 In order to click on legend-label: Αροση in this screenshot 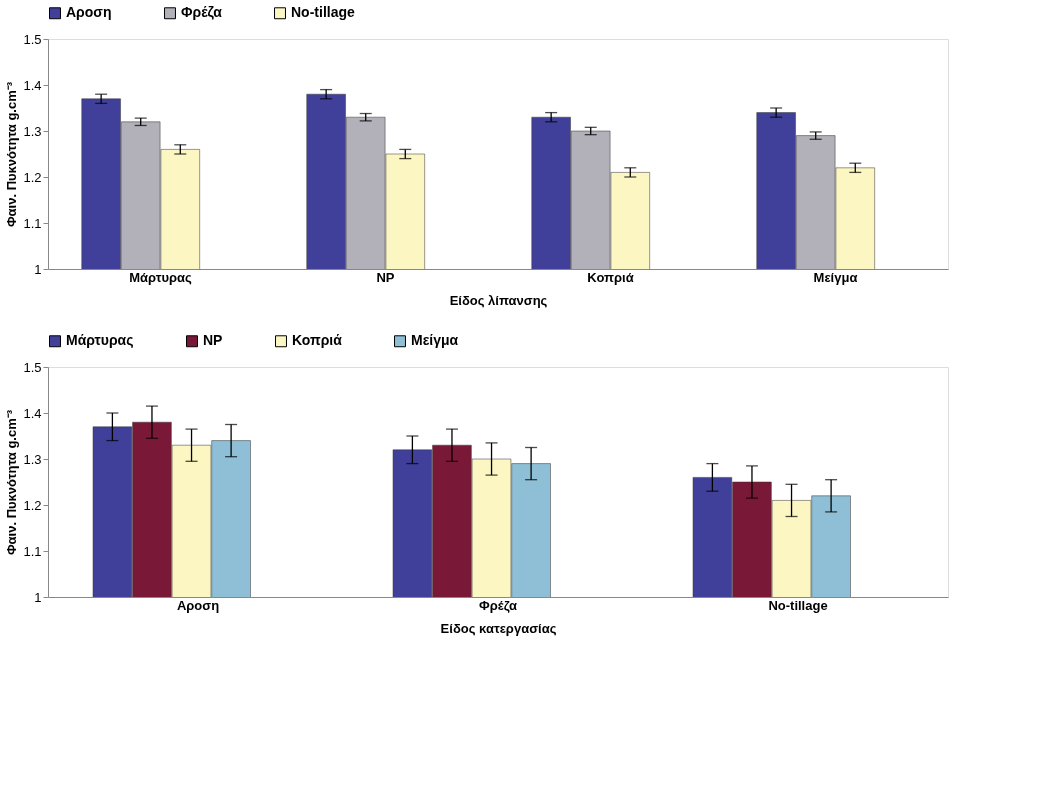, I will do `click(89, 12)`.